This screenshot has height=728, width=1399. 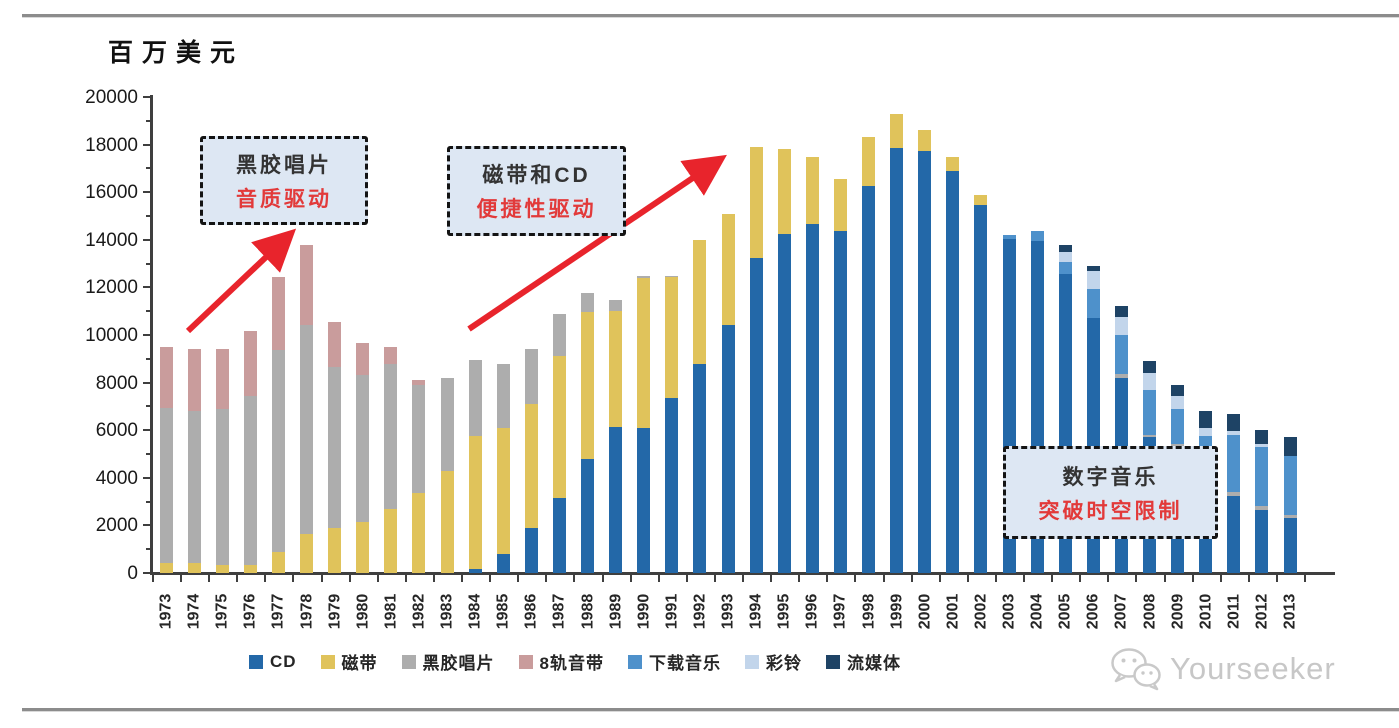 I want to click on bar-segment-1976-黑胶唱片, so click(x=250, y=480).